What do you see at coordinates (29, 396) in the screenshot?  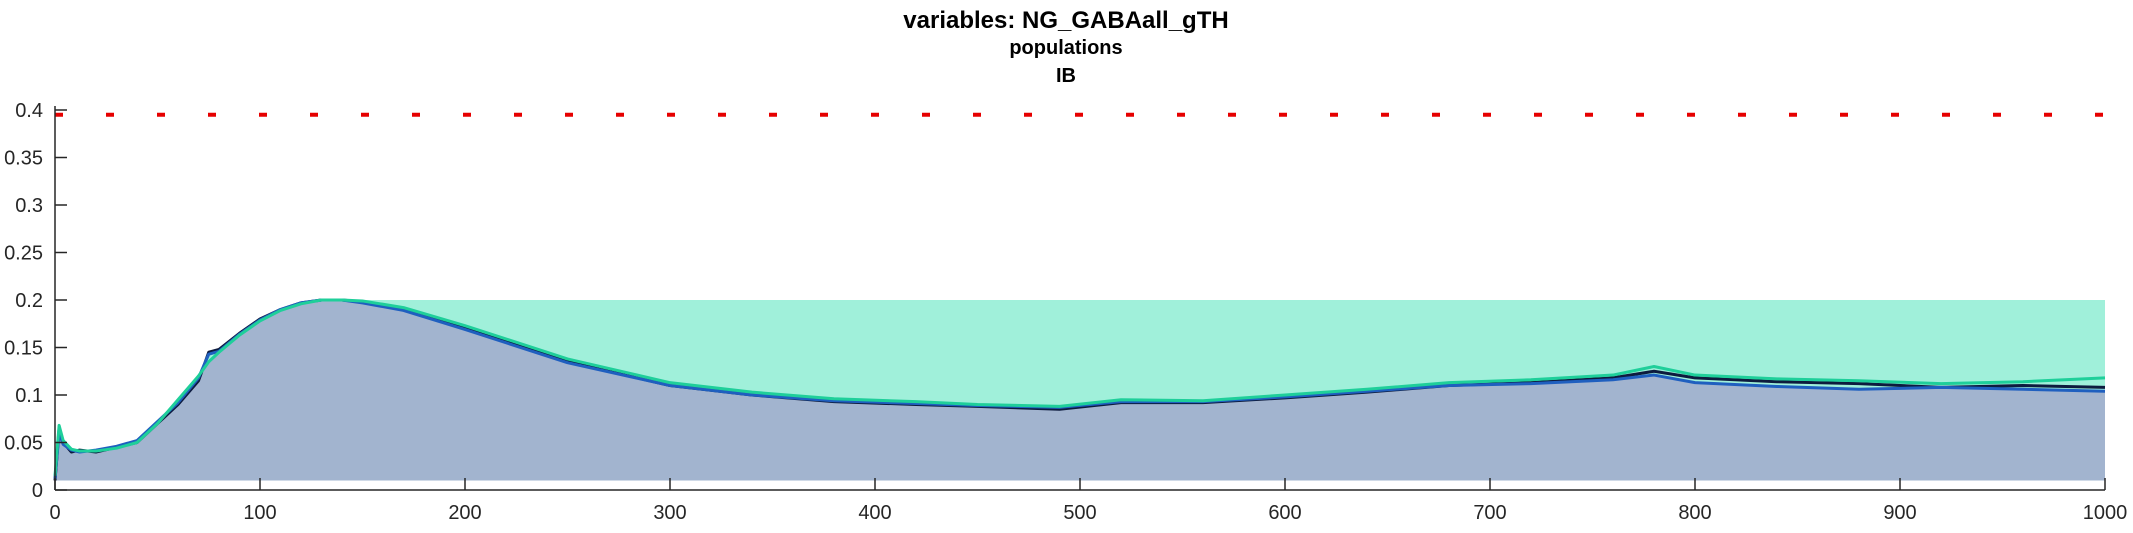 I see `y-tick-label-2: 0.1` at bounding box center [29, 396].